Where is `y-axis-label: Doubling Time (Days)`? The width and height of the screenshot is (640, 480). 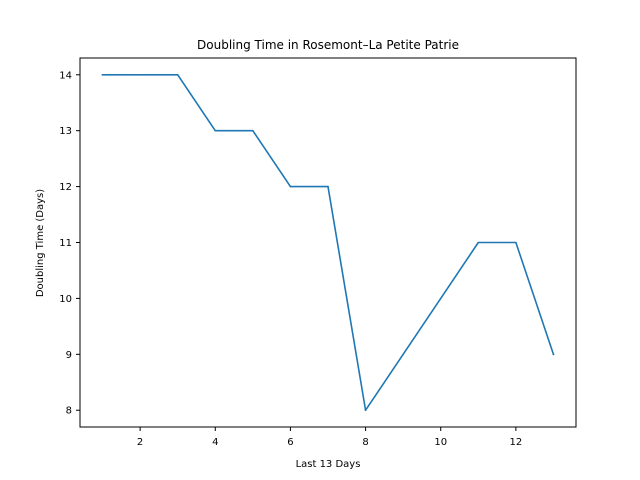 y-axis-label: Doubling Time (Days) is located at coordinates (40, 243).